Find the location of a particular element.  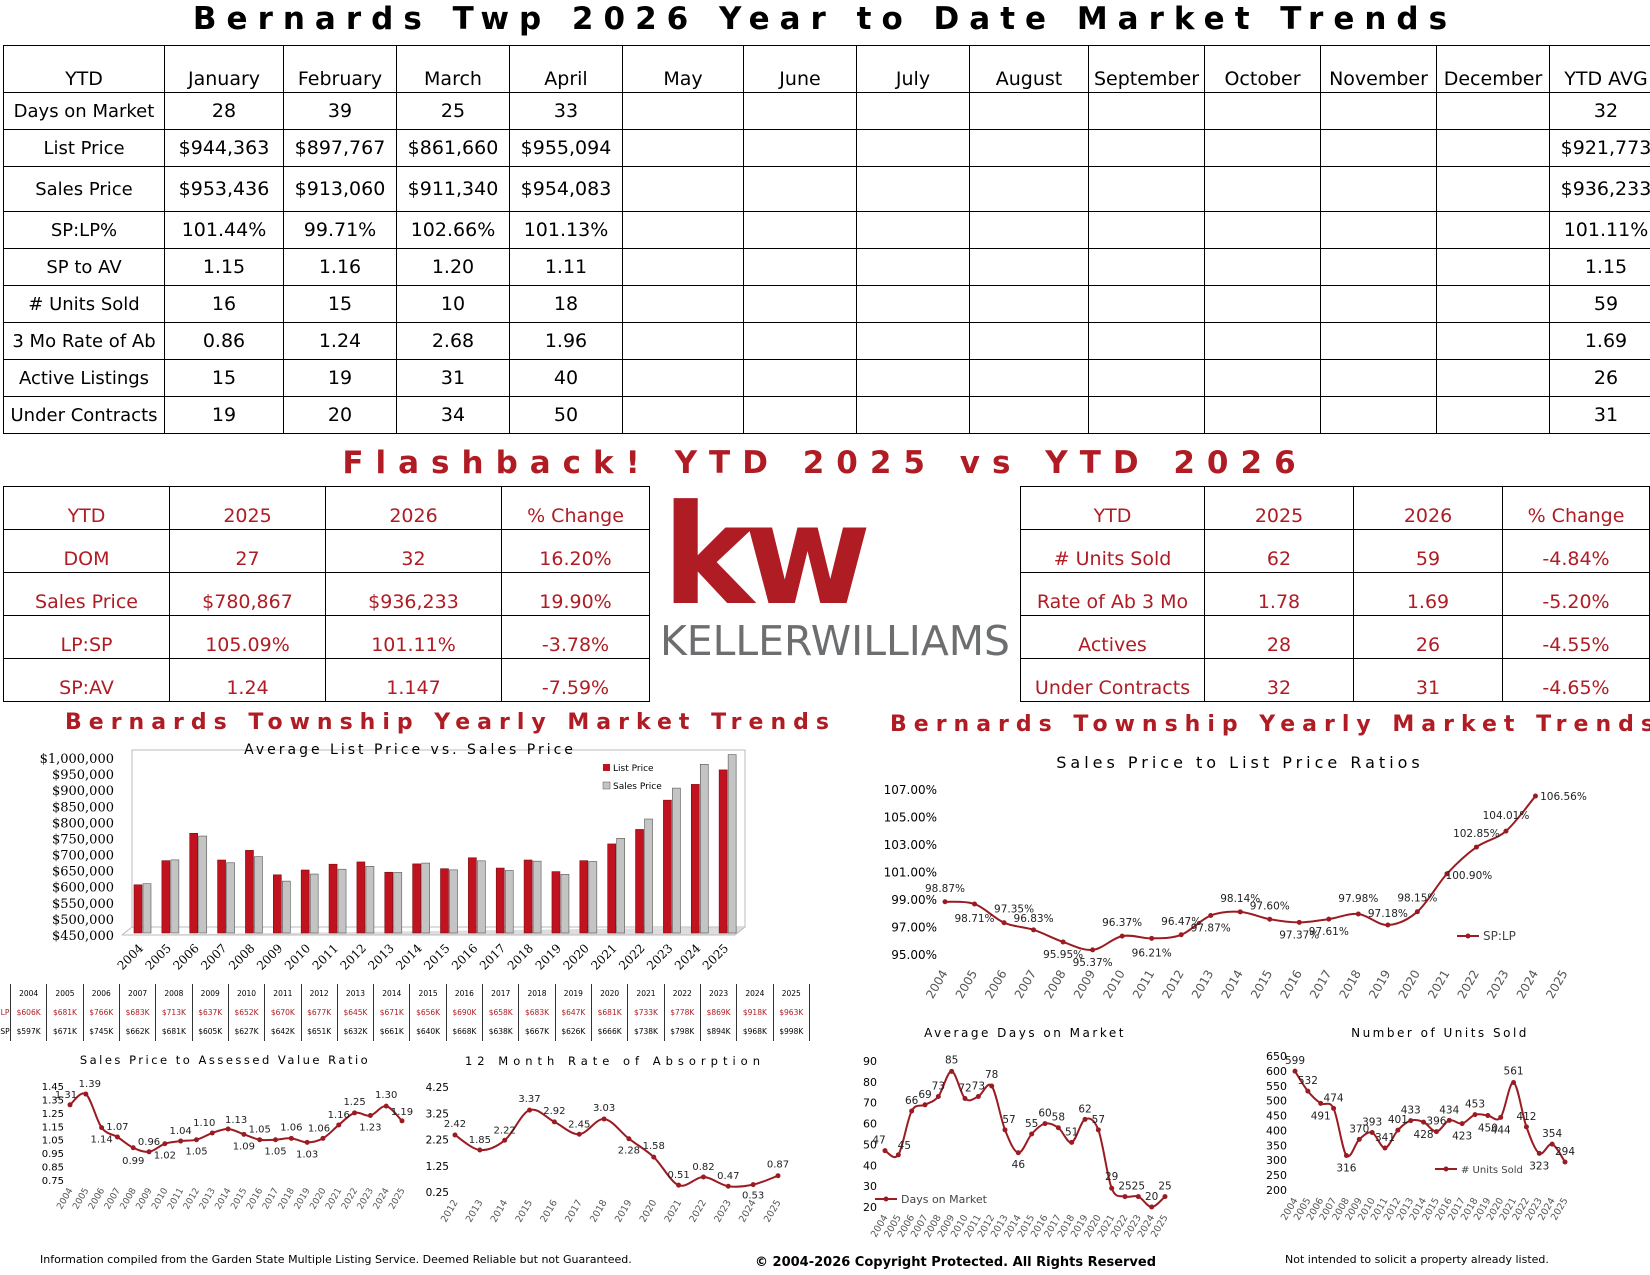

flashback-header-cell: YTD is located at coordinates (1112, 508).